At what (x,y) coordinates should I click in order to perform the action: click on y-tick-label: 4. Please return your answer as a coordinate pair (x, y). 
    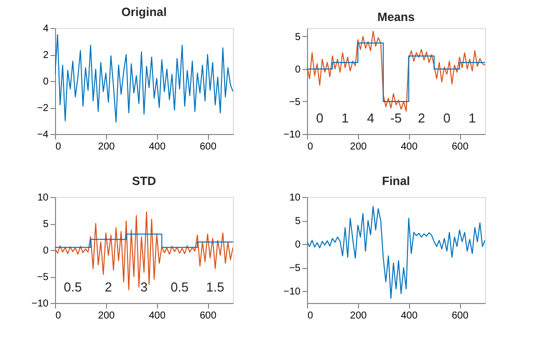
    Looking at the image, I should click on (45, 29).